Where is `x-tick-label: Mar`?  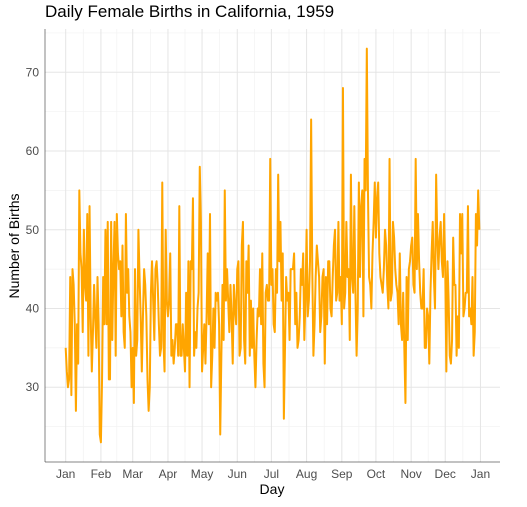 x-tick-label: Mar is located at coordinates (132, 474).